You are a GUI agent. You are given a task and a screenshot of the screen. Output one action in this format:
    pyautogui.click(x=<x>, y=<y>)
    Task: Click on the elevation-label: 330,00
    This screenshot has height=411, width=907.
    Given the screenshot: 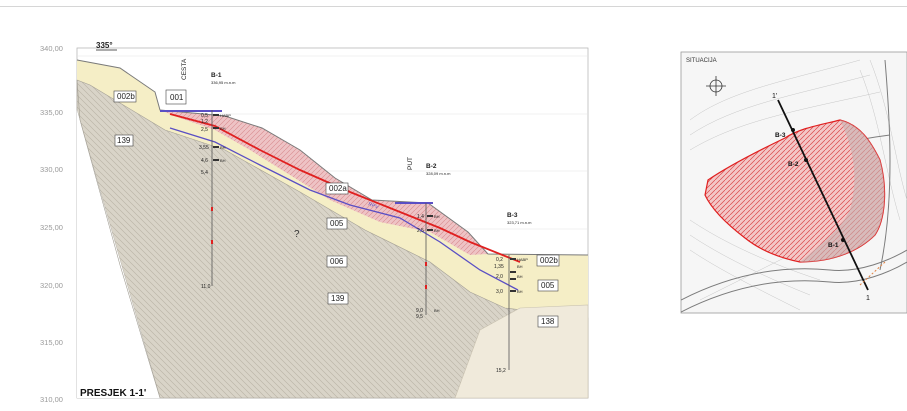 What is the action you would take?
    pyautogui.click(x=51, y=169)
    